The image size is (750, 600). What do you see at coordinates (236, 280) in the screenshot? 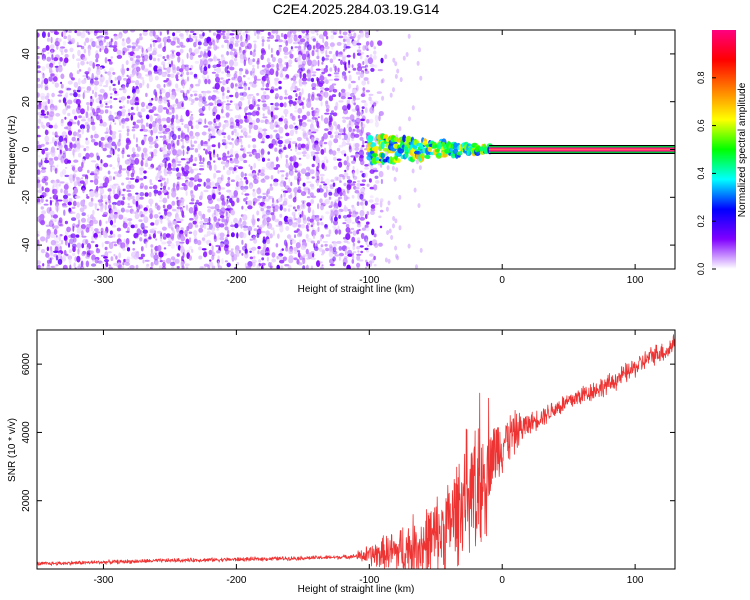
I see `spectrogram-x-tick-label: -200` at bounding box center [236, 280].